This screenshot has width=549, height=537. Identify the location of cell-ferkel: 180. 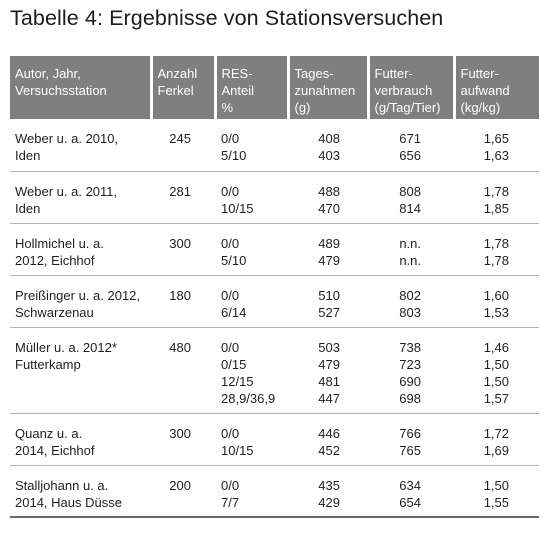
(183, 301).